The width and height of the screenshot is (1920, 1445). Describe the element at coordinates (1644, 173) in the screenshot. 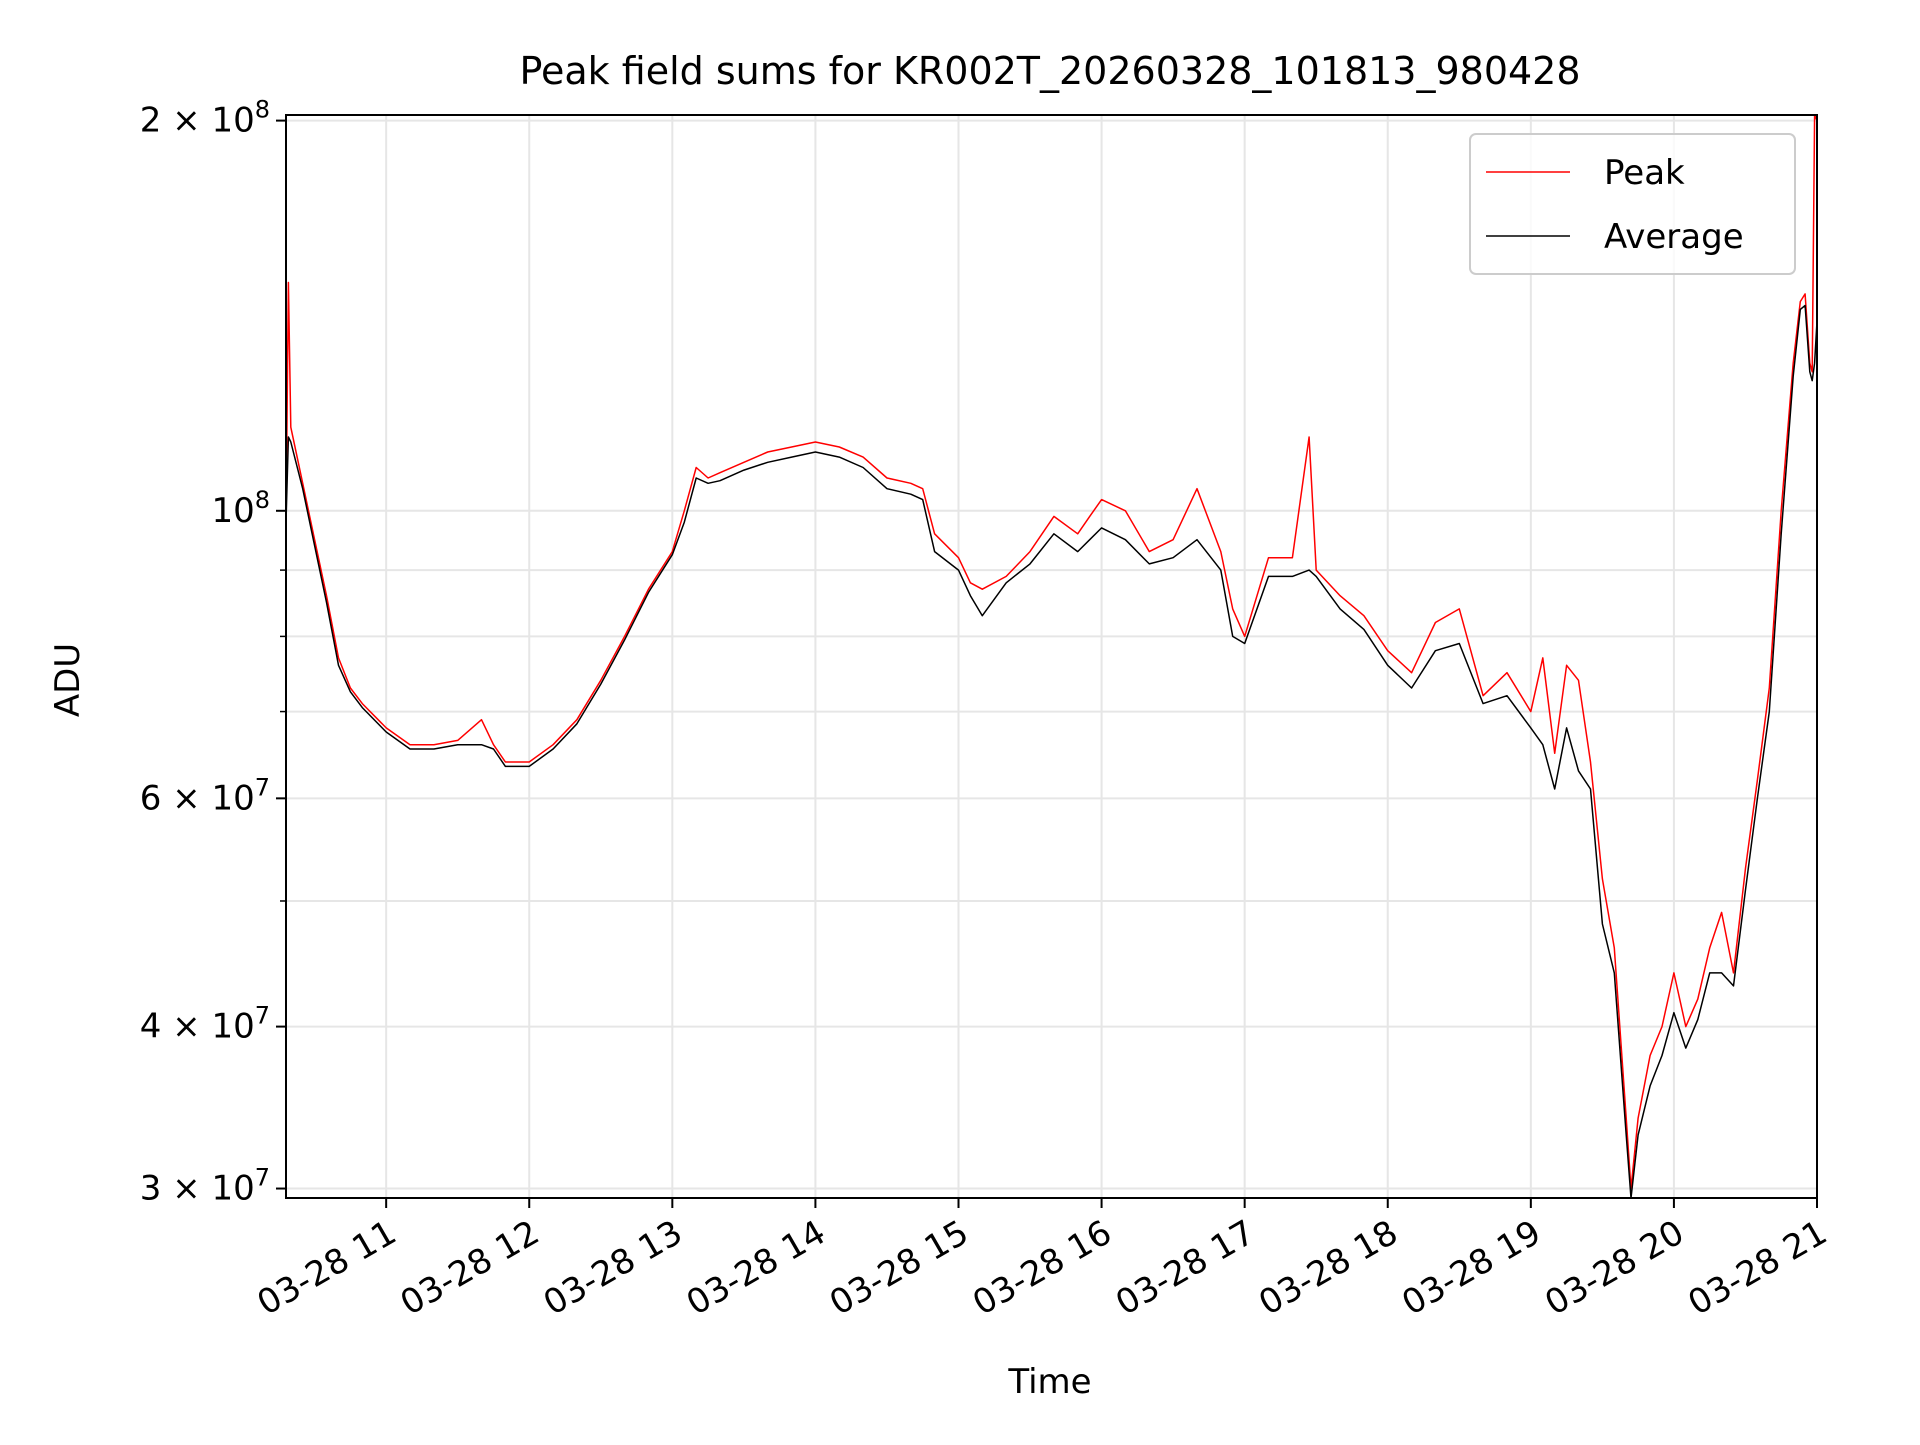

I see `legend-label-peak: Peak` at that location.